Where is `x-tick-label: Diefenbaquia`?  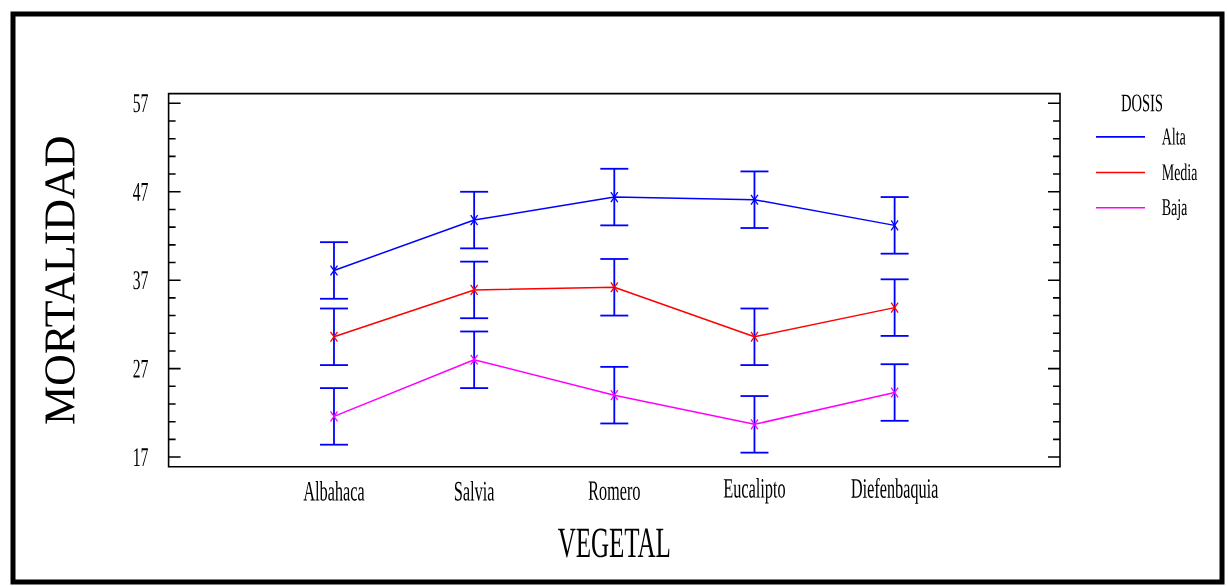 x-tick-label: Diefenbaquia is located at coordinates (895, 490).